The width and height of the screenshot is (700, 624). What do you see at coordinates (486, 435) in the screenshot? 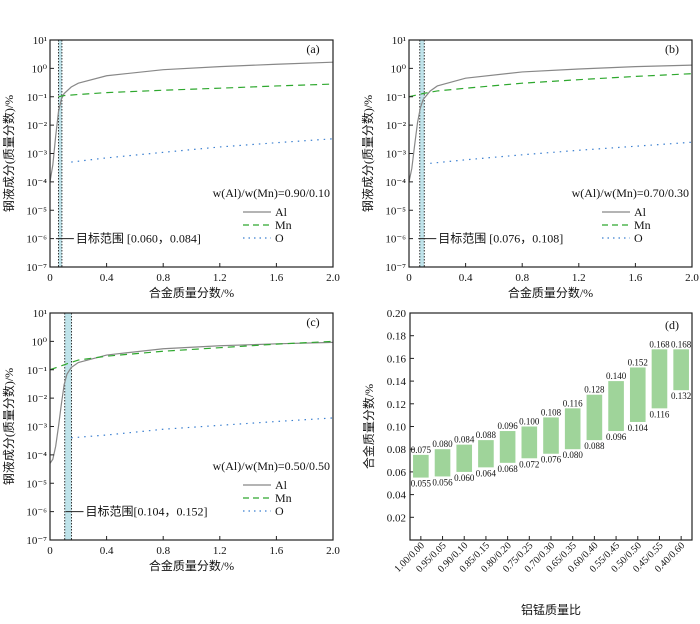
I see `bar-high-label: 0.088` at bounding box center [486, 435].